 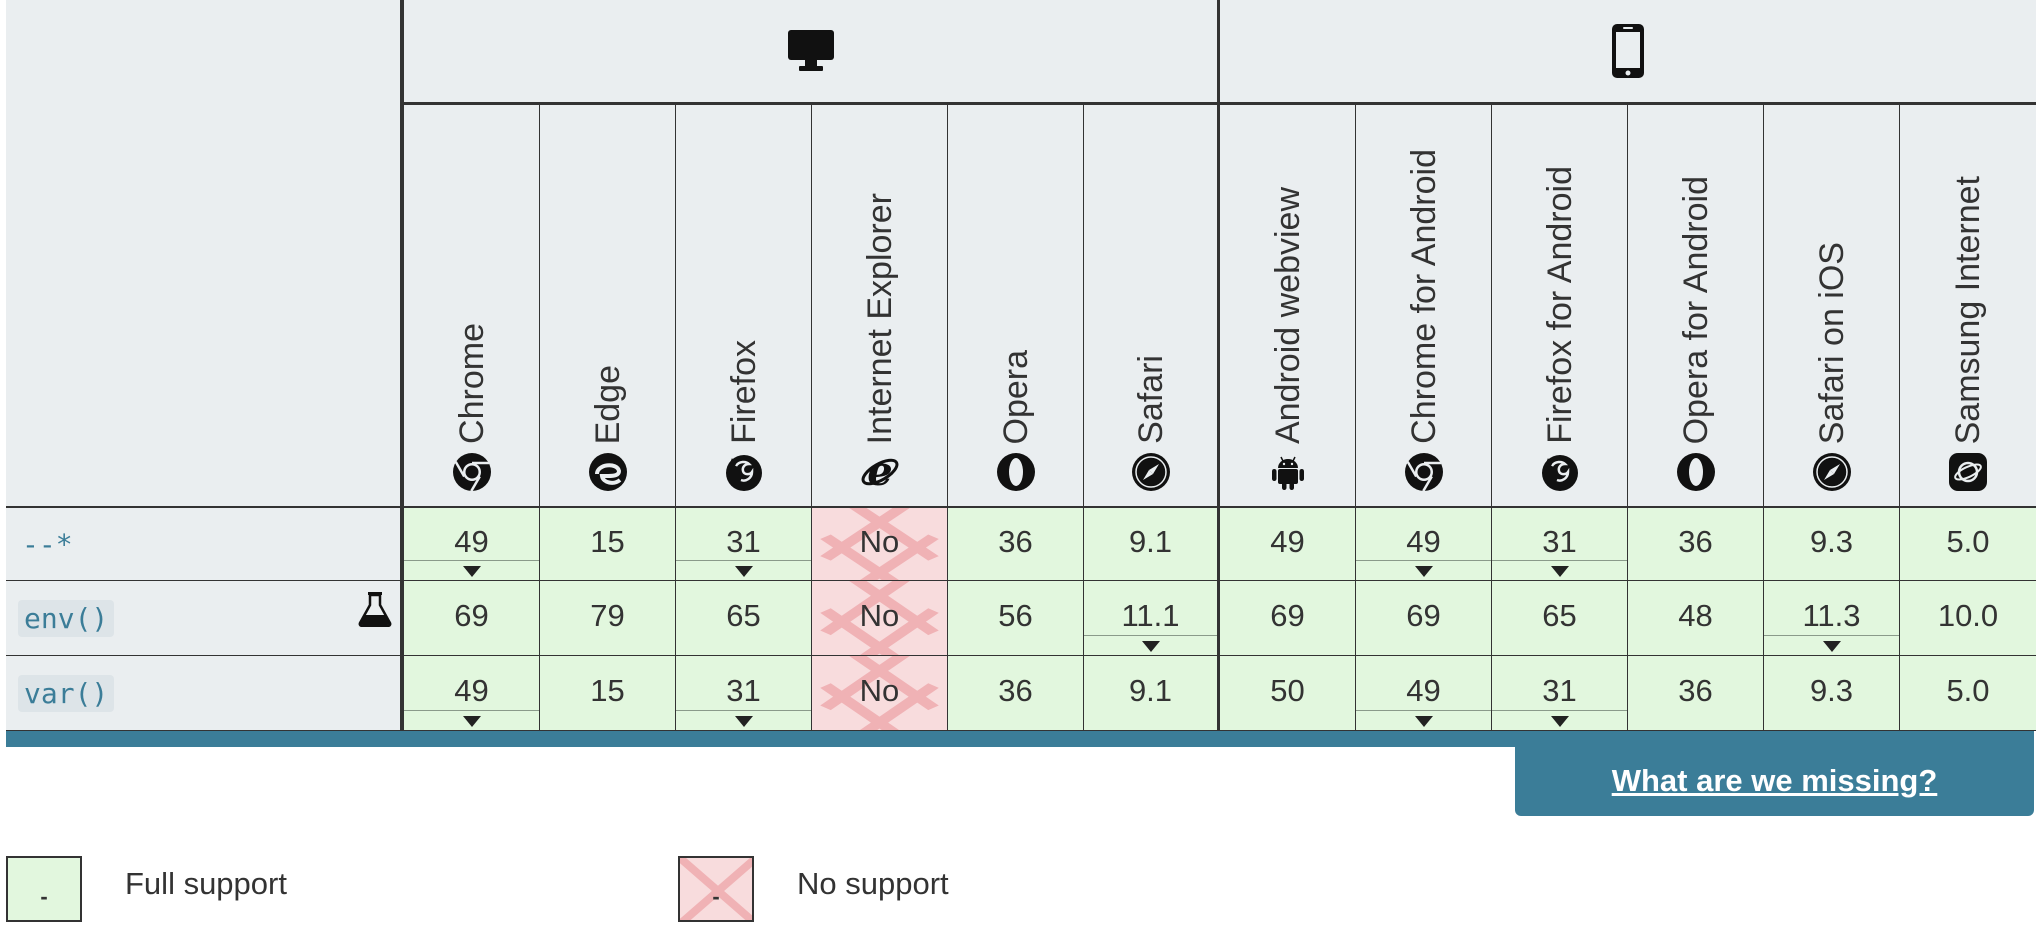 I want to click on support-version: 11.3, so click(x=1831, y=615).